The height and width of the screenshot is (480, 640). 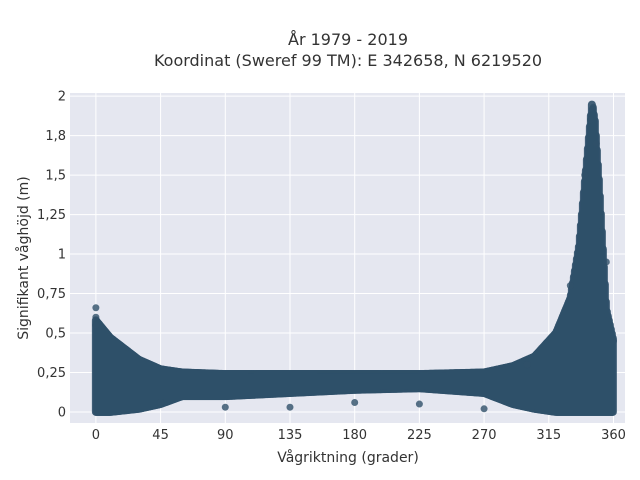 What do you see at coordinates (348, 39) in the screenshot?
I see `chart-title-line1: År 1979 - 2019` at bounding box center [348, 39].